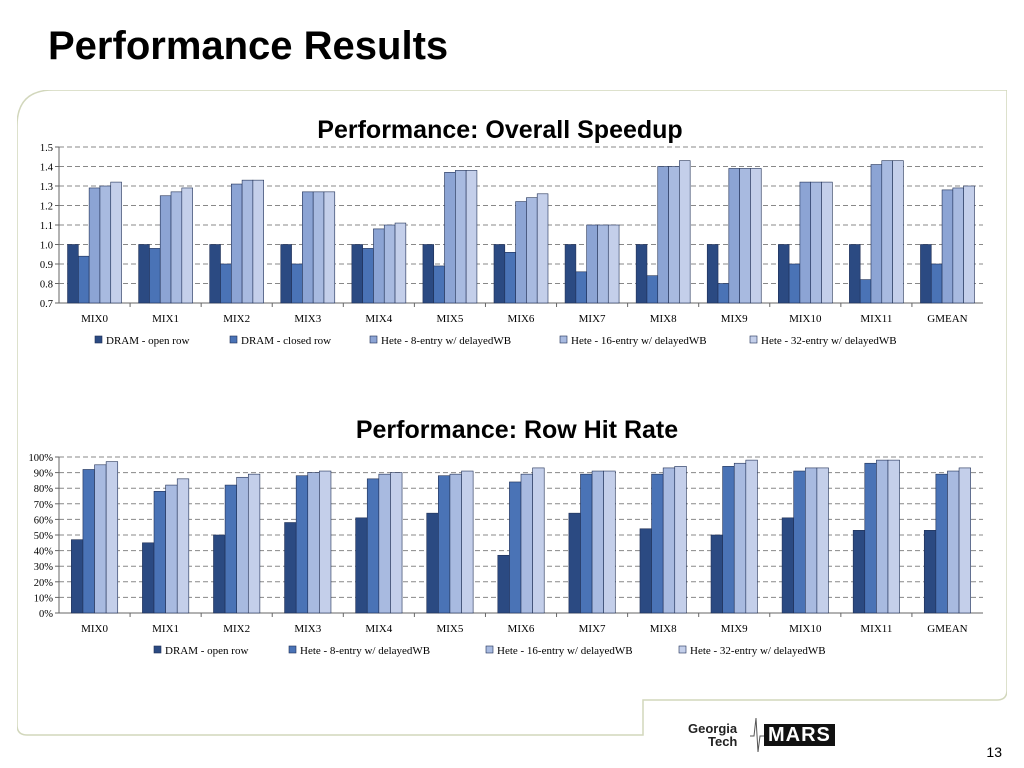 The width and height of the screenshot is (1024, 768). Describe the element at coordinates (94, 319) in the screenshot. I see `x-tick-label: MIX0` at that location.